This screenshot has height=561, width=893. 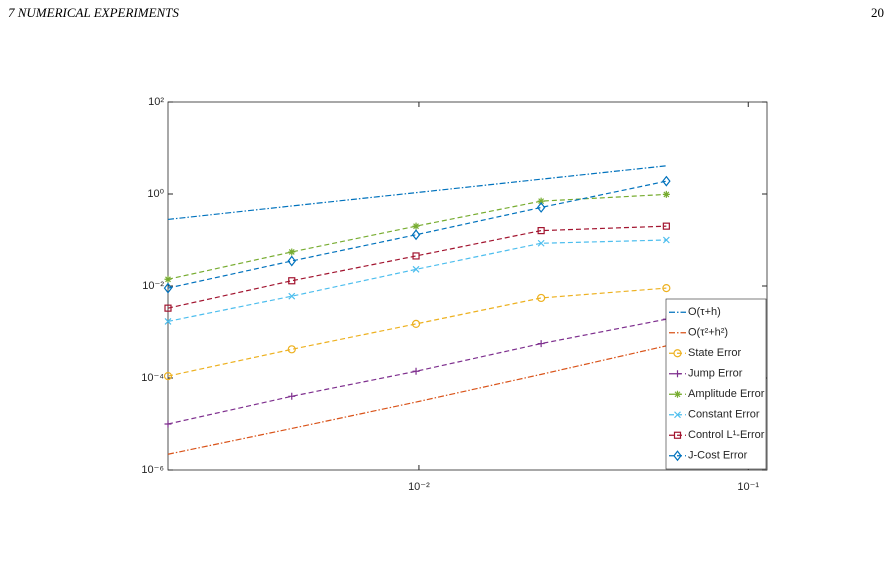 I want to click on page-number: 20, so click(x=877, y=12).